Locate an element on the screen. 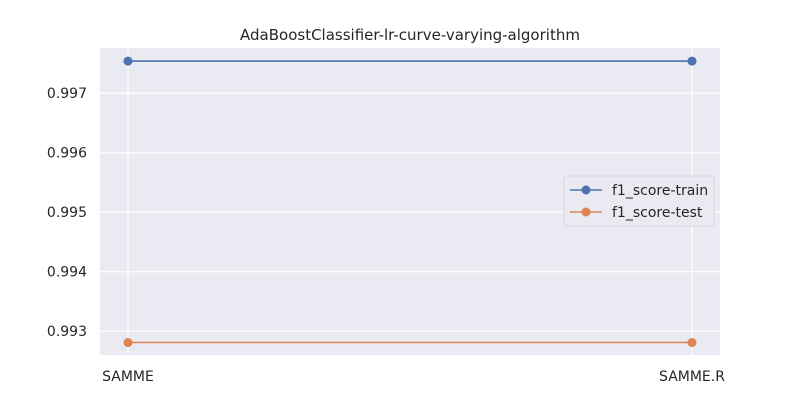 The height and width of the screenshot is (400, 800). legend-box is located at coordinates (639, 201).